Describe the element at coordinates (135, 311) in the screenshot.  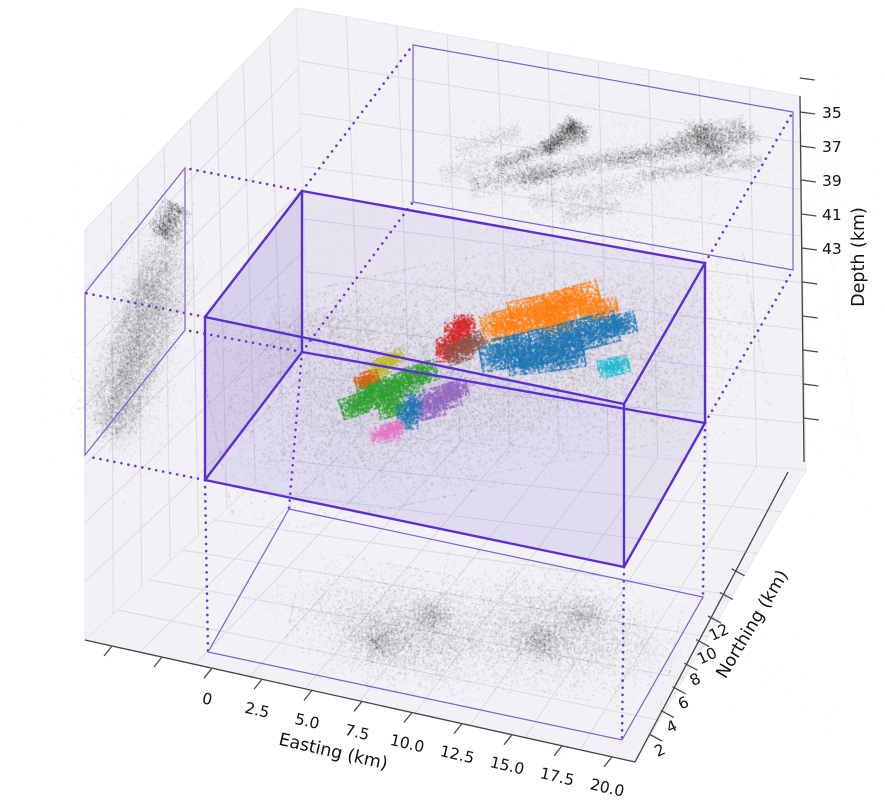
I see `projection-outline-left-wall` at that location.